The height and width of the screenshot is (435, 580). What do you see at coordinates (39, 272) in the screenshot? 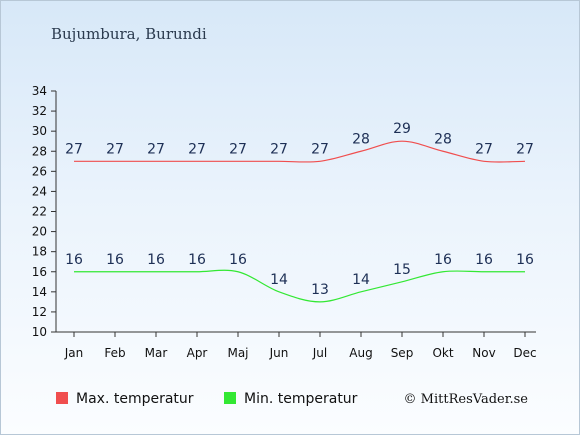
I see `y-tick-label: 16` at bounding box center [39, 272].